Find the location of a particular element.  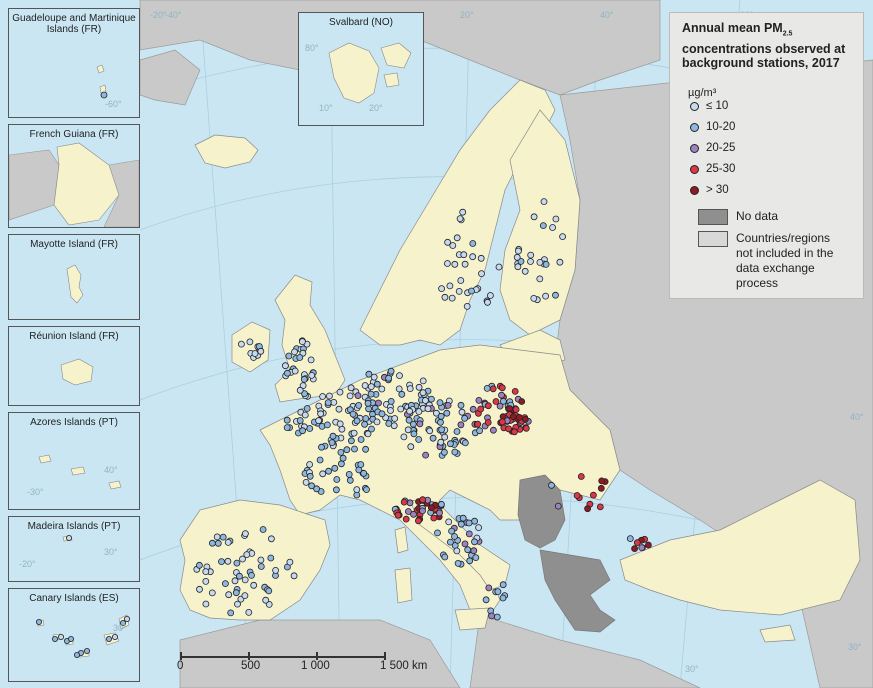

legend-dot is located at coordinates (694, 190).